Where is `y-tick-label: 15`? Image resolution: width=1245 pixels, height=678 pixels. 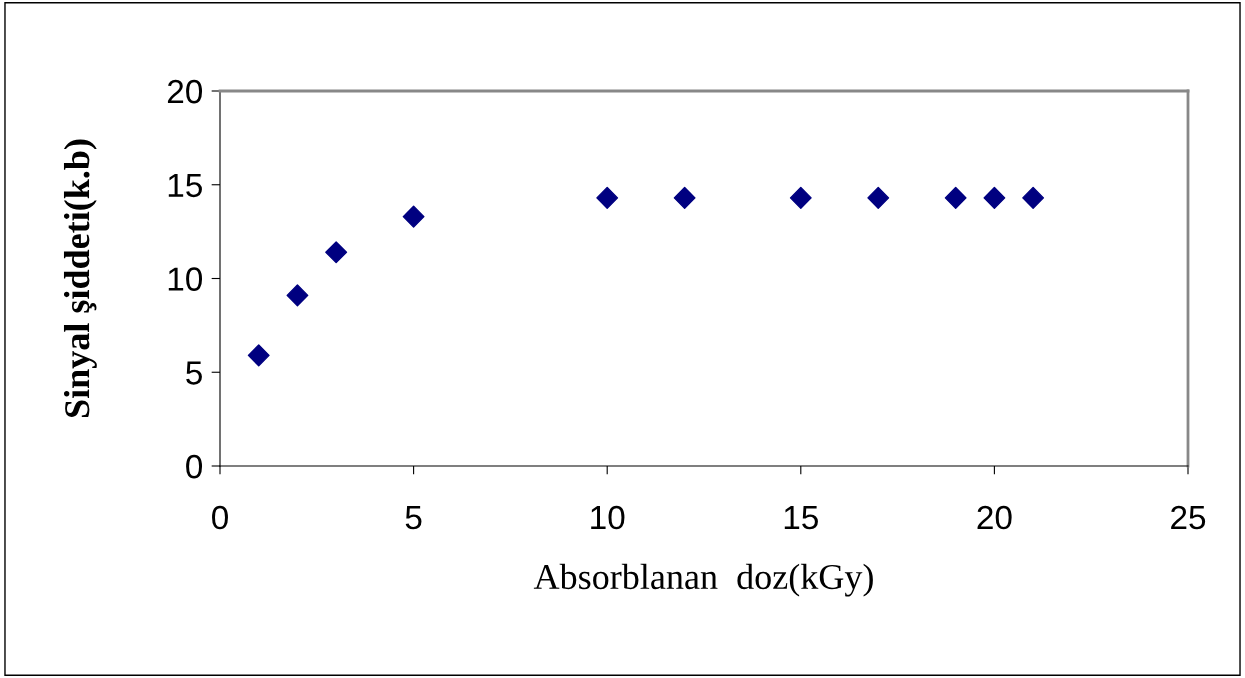 y-tick-label: 15 is located at coordinates (185, 185).